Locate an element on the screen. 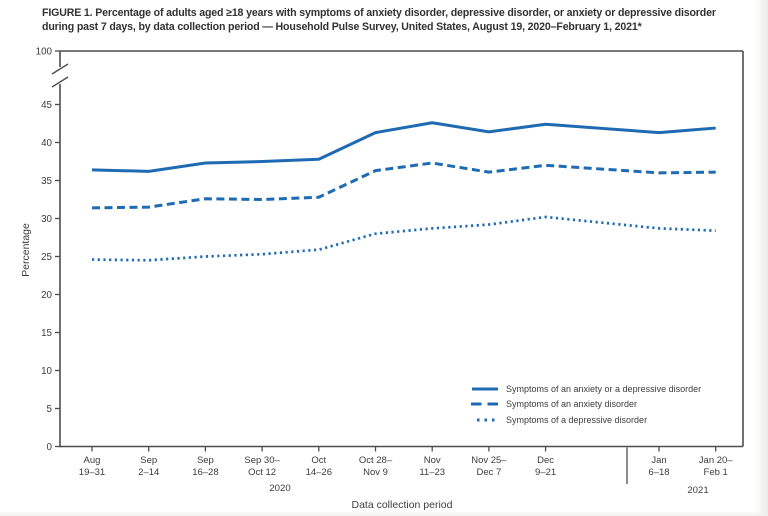  x-axis-tick-label: Oct 28– is located at coordinates (376, 460).